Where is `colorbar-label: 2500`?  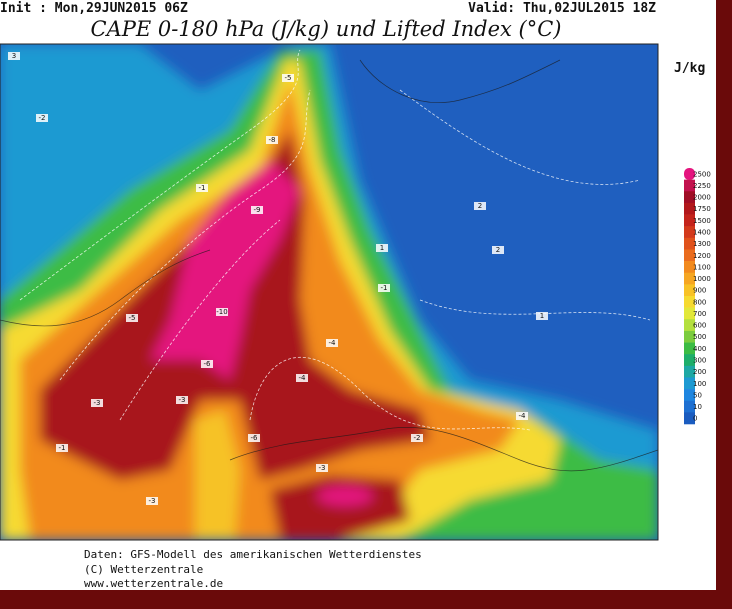 colorbar-label: 2500 is located at coordinates (702, 174).